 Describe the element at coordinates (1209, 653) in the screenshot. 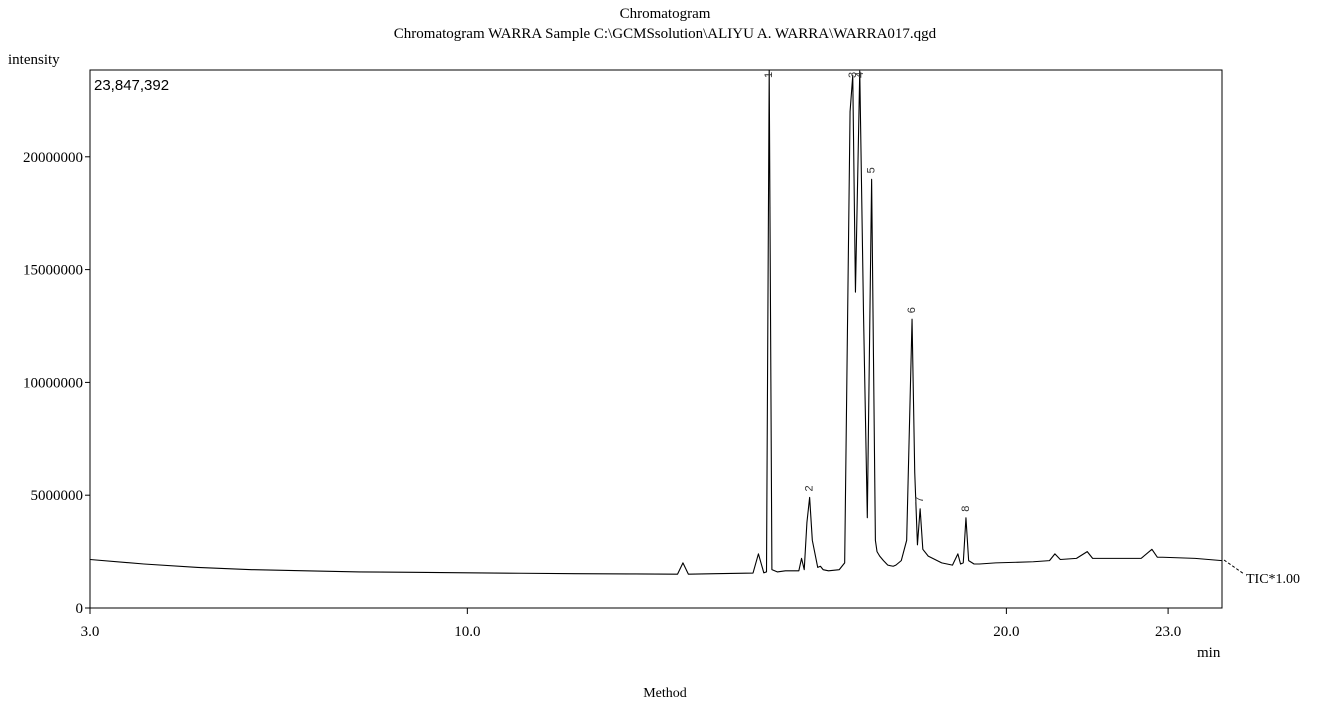

I see `x-axis-unit-label: min` at that location.